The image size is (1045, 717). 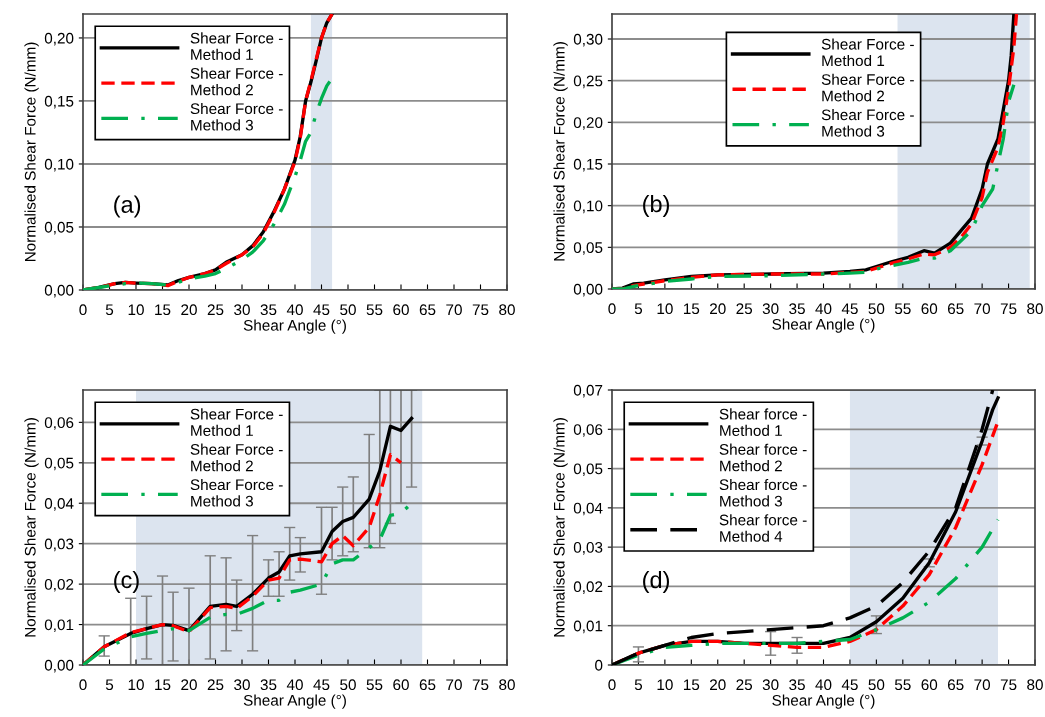 What do you see at coordinates (763, 422) in the screenshot?
I see `legend-label: Shear force - Method 1` at bounding box center [763, 422].